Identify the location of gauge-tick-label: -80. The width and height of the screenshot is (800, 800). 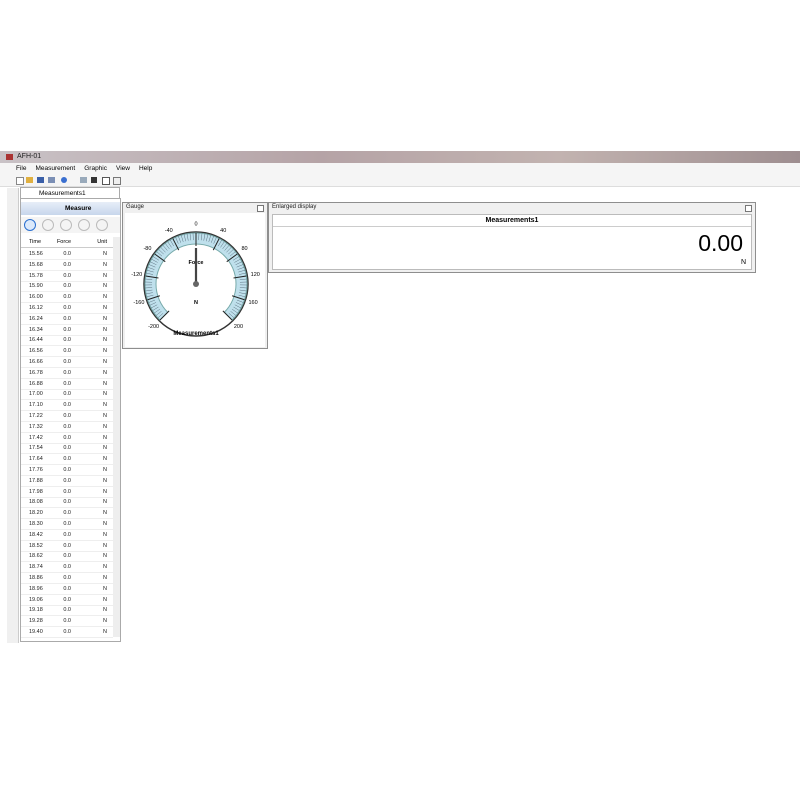
(147, 249).